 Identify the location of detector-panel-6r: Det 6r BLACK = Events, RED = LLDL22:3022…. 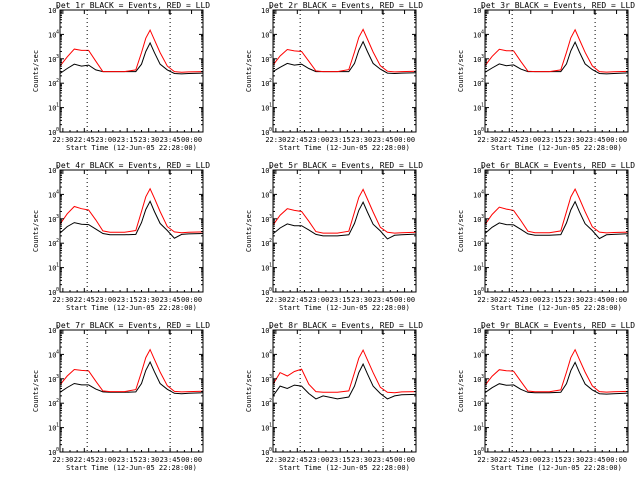
(546, 236).